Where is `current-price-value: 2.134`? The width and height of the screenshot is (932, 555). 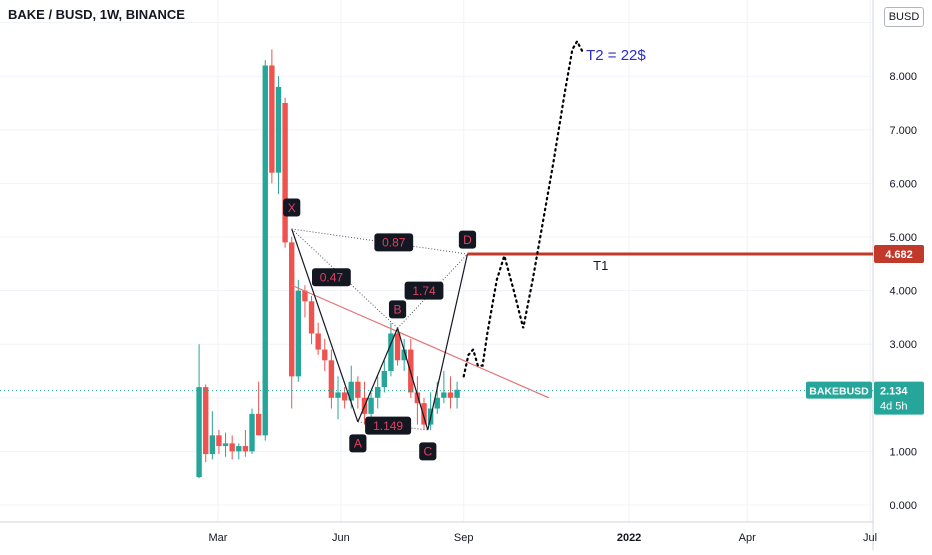 current-price-value: 2.134 is located at coordinates (894, 392).